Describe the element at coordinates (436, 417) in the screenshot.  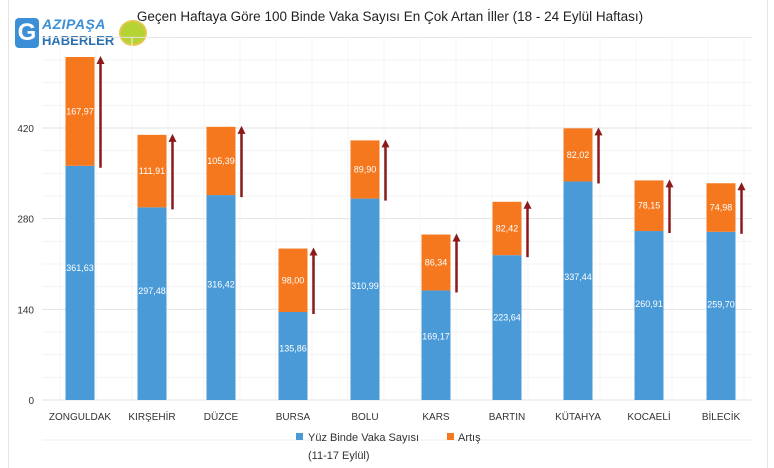
I see `x-tick-label: KARS` at that location.